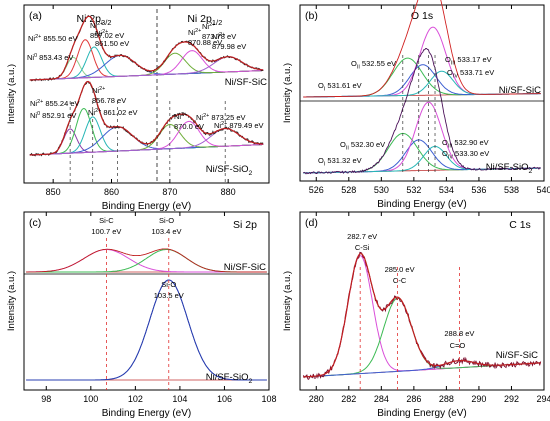 Image resolution: width=550 pixels, height=421 pixels. Describe the element at coordinates (50, 57) in the screenshot. I see `peak-label-a-top-0: Ni0 853.43 eV` at that location.